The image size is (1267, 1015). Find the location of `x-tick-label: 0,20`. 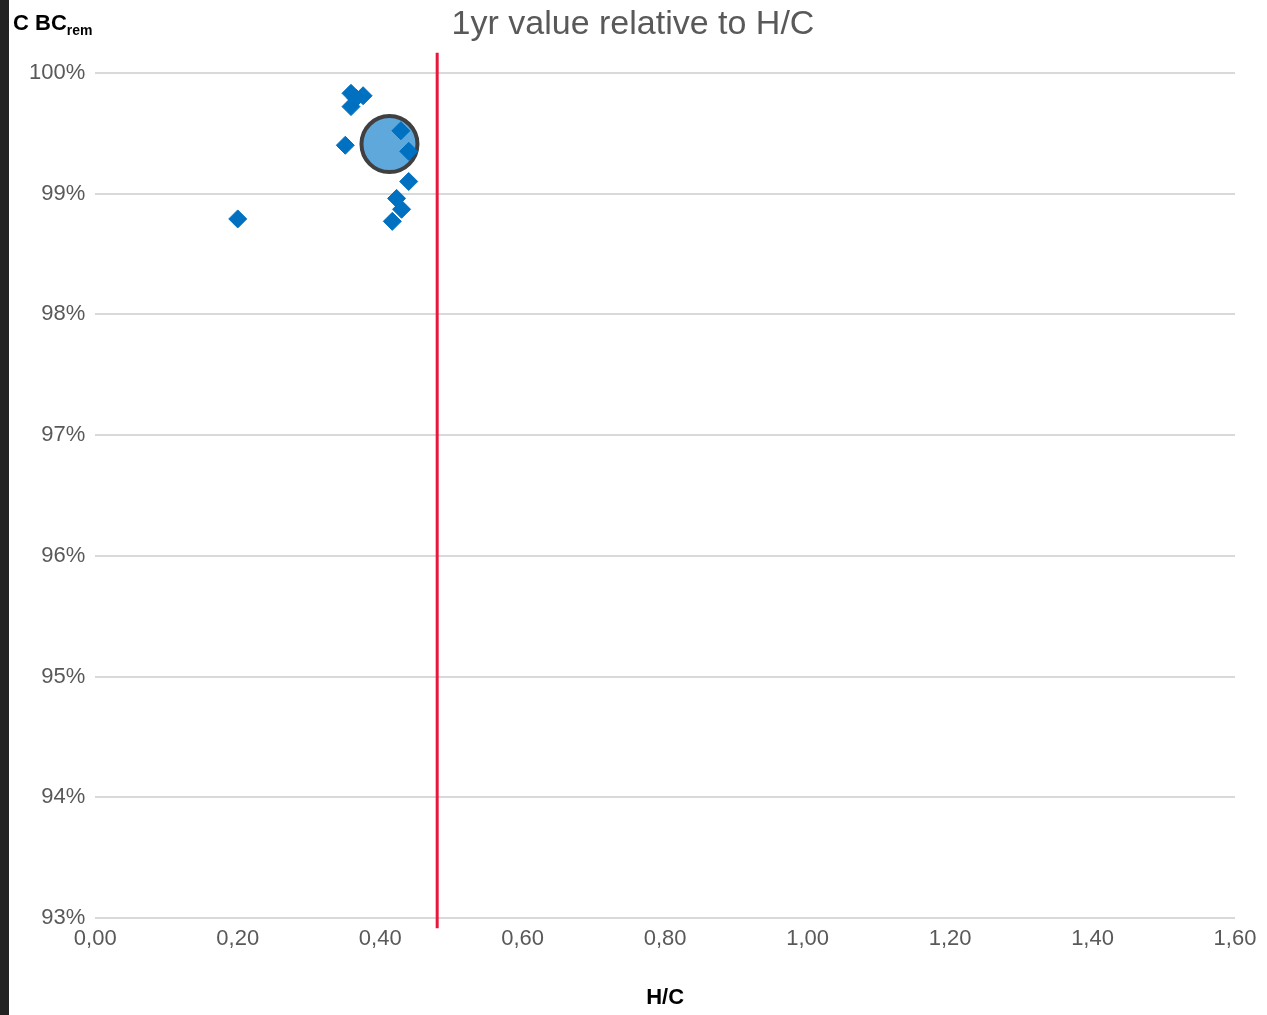

x-tick-label: 0,20 is located at coordinates (238, 938).